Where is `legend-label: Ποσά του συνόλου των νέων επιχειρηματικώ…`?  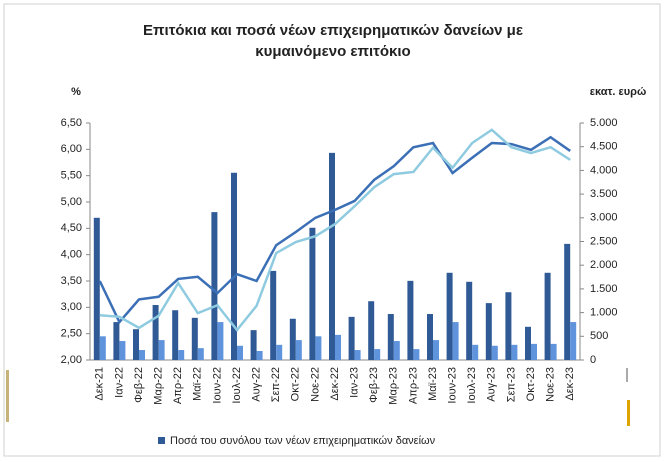 legend-label: Ποσά του συνόλου των νέων επιχειρηματικώ… is located at coordinates (303, 441).